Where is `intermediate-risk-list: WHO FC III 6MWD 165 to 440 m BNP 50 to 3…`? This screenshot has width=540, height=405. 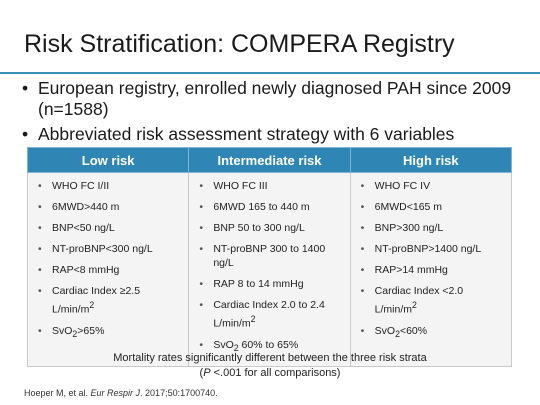 intermediate-risk-list: WHO FC III 6MWD 165 to 440 m BNP 50 to 3… is located at coordinates (271, 267).